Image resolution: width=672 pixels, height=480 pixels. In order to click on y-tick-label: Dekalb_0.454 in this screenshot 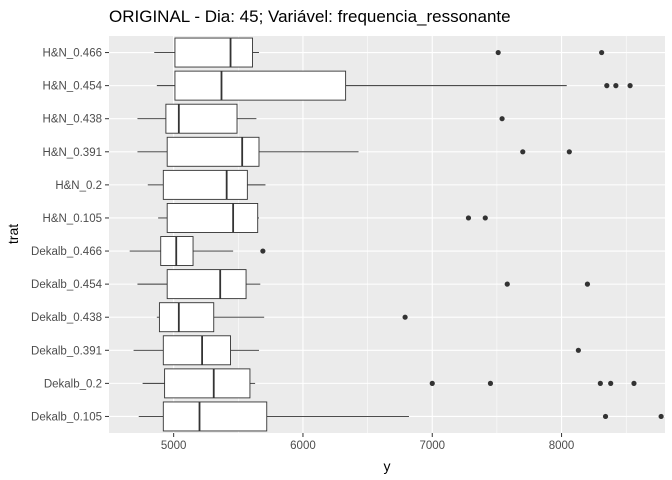, I will do `click(67, 285)`.